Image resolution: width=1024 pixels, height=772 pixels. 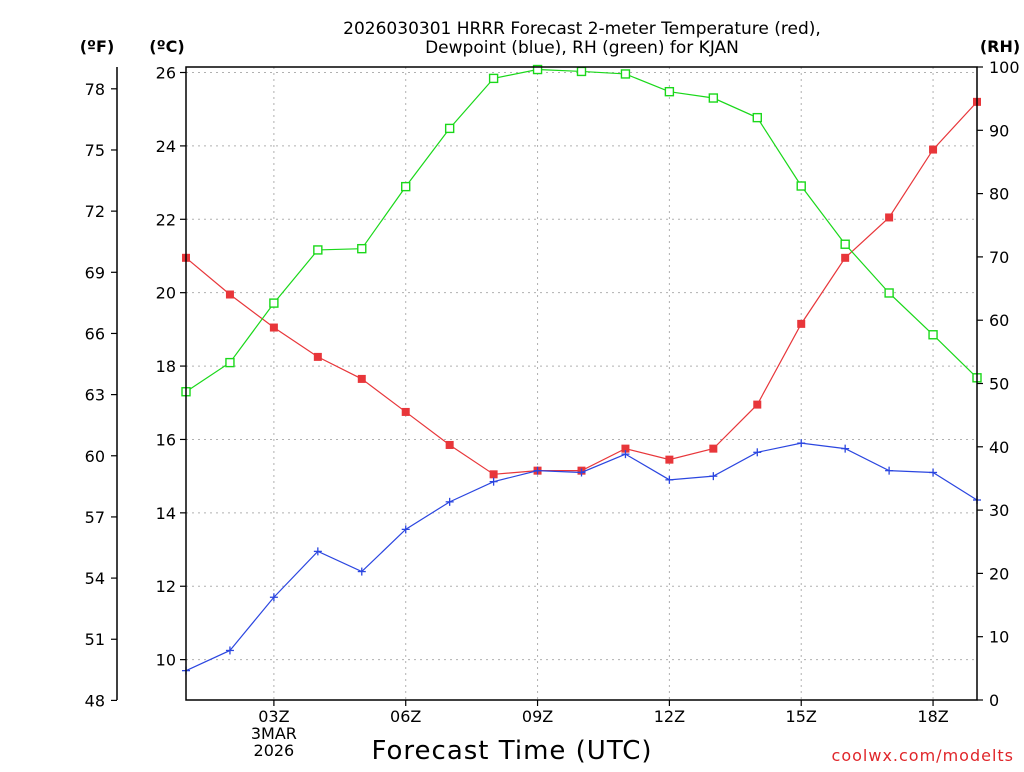 I want to click on celsius-tick-label: 22, so click(x=166, y=219).